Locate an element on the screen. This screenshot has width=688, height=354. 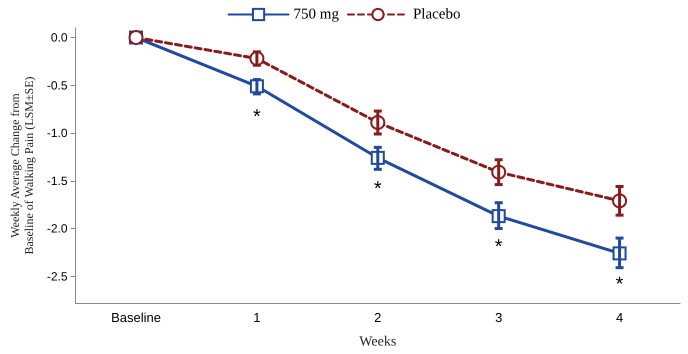
legend-label: Placebo is located at coordinates (436, 14).